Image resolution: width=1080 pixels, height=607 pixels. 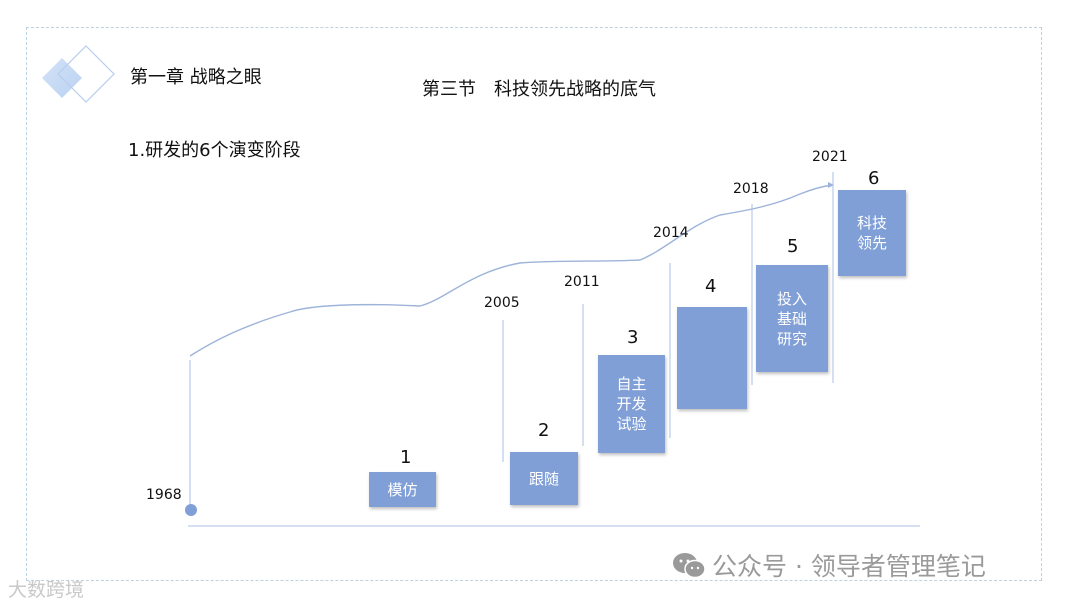 What do you see at coordinates (544, 430) in the screenshot?
I see `stage-number-2: 2` at bounding box center [544, 430].